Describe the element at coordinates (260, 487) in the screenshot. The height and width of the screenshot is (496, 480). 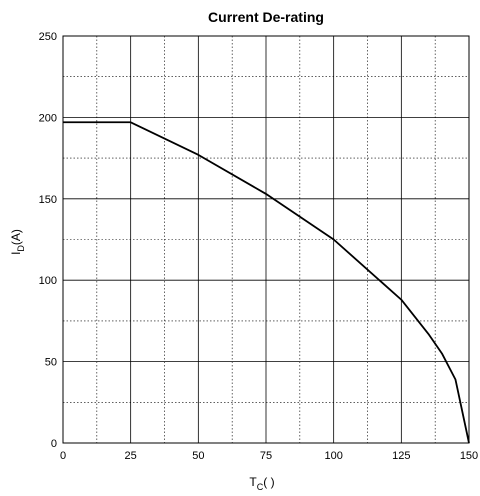
I see `x-axis-label-sub: C` at that location.